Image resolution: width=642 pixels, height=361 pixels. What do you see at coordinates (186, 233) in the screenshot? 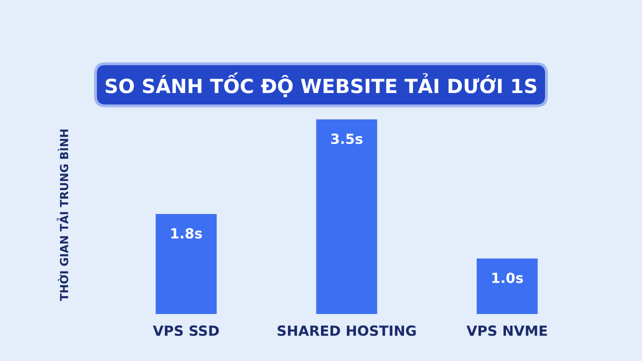
I see `data-label: 1.8s` at bounding box center [186, 233].